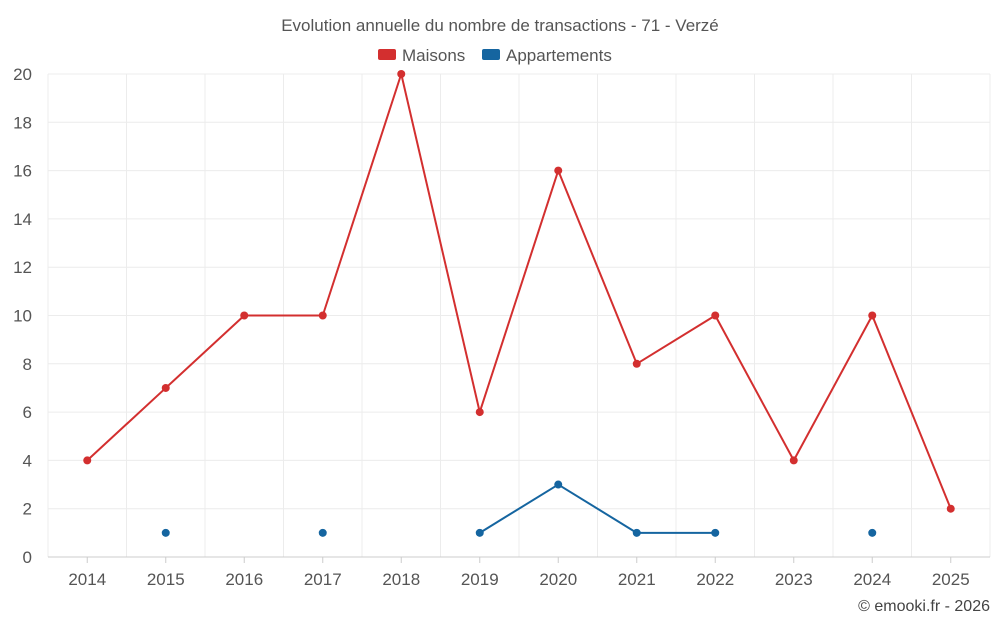  What do you see at coordinates (323, 579) in the screenshot?
I see `x-tick-label: 2017` at bounding box center [323, 579].